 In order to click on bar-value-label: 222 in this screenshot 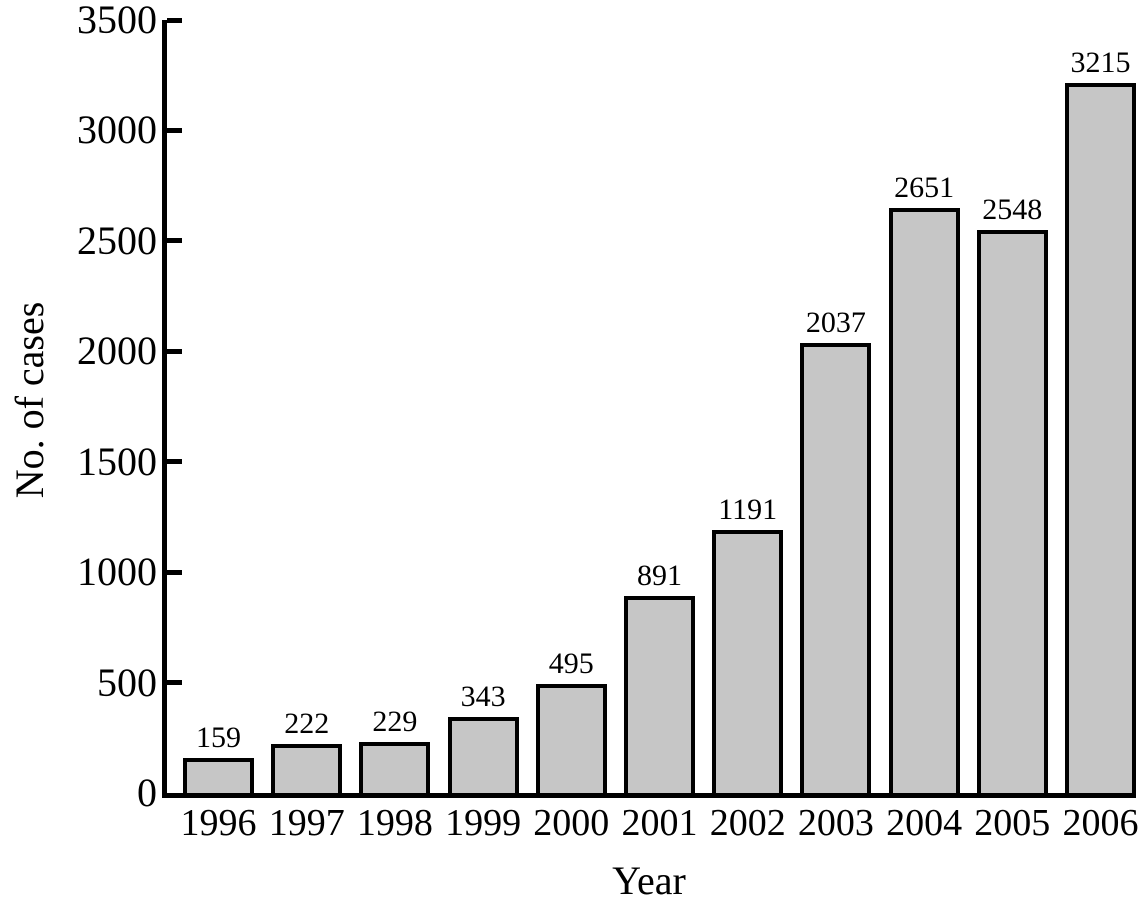, I will do `click(307, 723)`.